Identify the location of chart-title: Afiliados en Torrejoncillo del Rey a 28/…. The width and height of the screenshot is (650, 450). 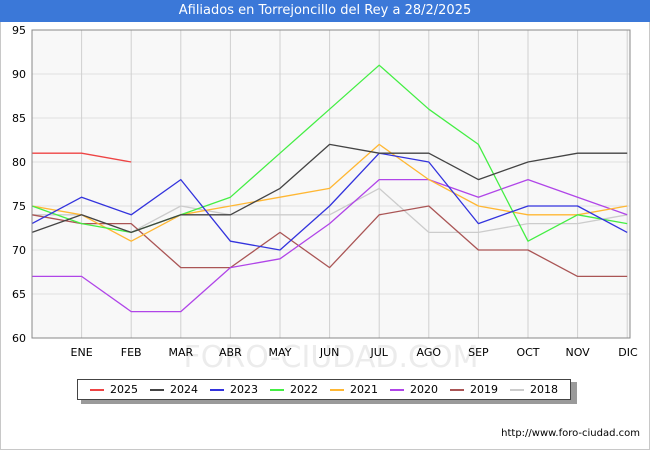
(325, 10).